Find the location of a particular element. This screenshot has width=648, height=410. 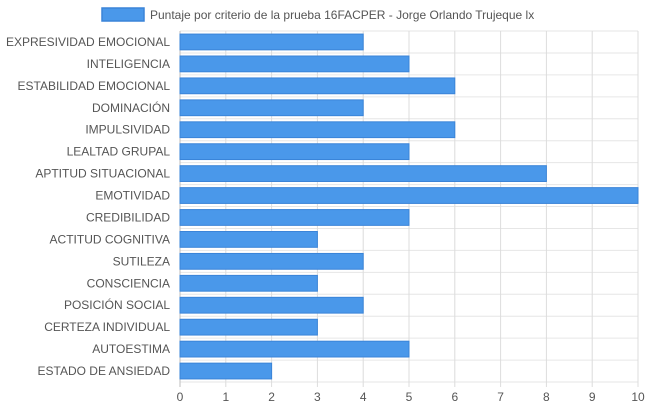

bar-actitud-cognitiva is located at coordinates (248, 239).